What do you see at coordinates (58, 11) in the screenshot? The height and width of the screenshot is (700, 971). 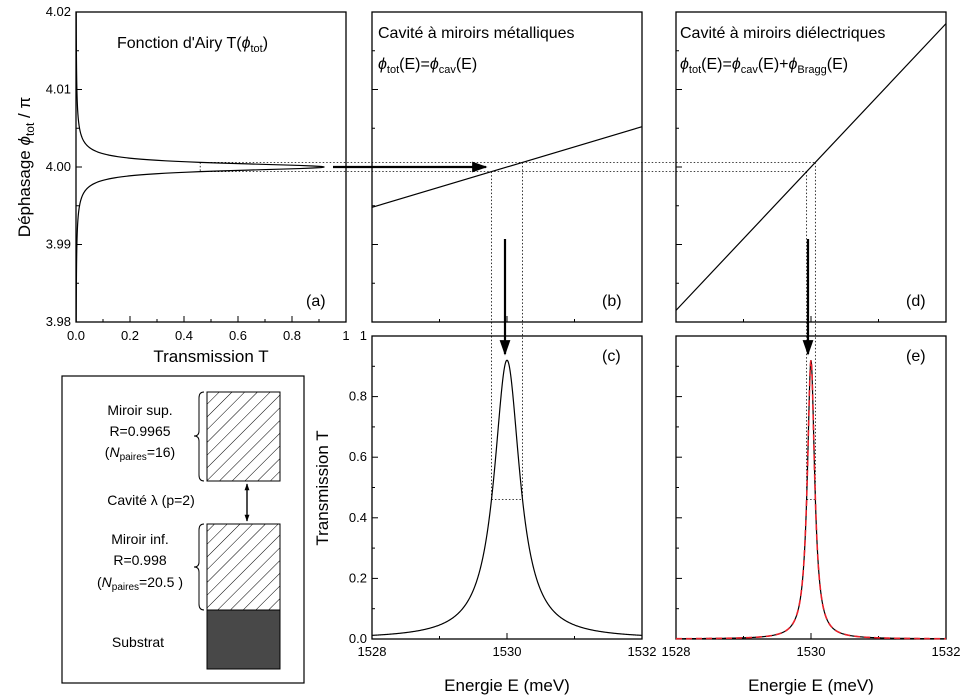 I see `y-tick-label: 4.02` at bounding box center [58, 11].